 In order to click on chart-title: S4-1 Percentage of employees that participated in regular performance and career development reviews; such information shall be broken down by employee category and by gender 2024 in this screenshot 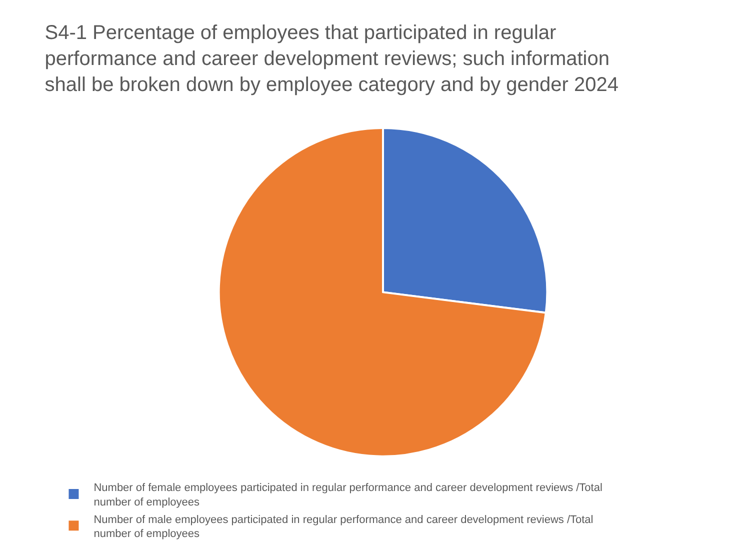, I will do `click(331, 59)`.